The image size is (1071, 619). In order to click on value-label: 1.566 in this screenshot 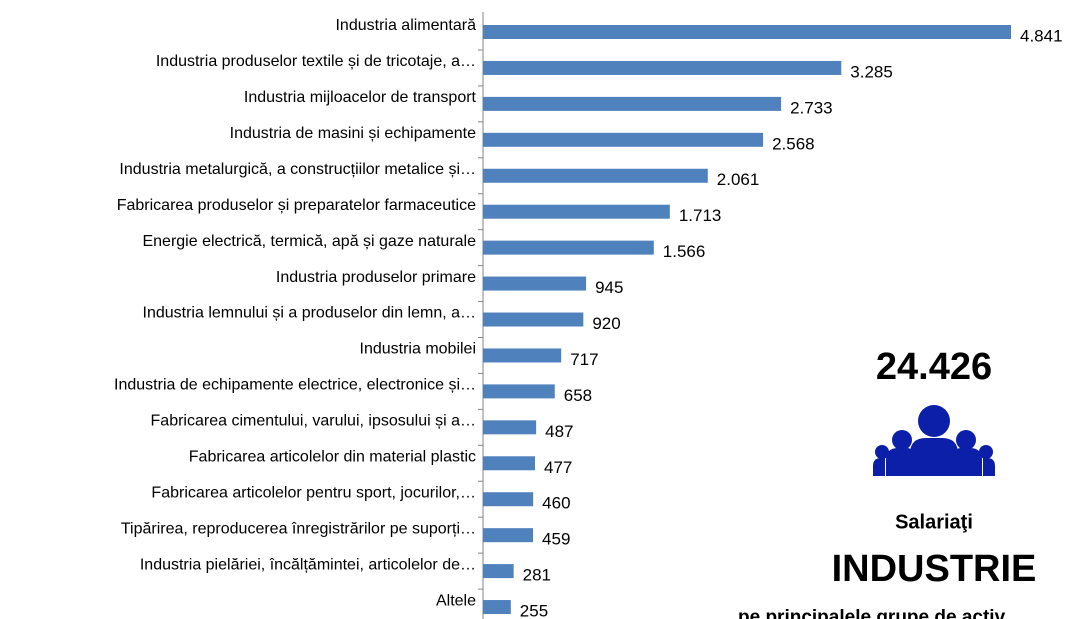, I will do `click(684, 251)`.